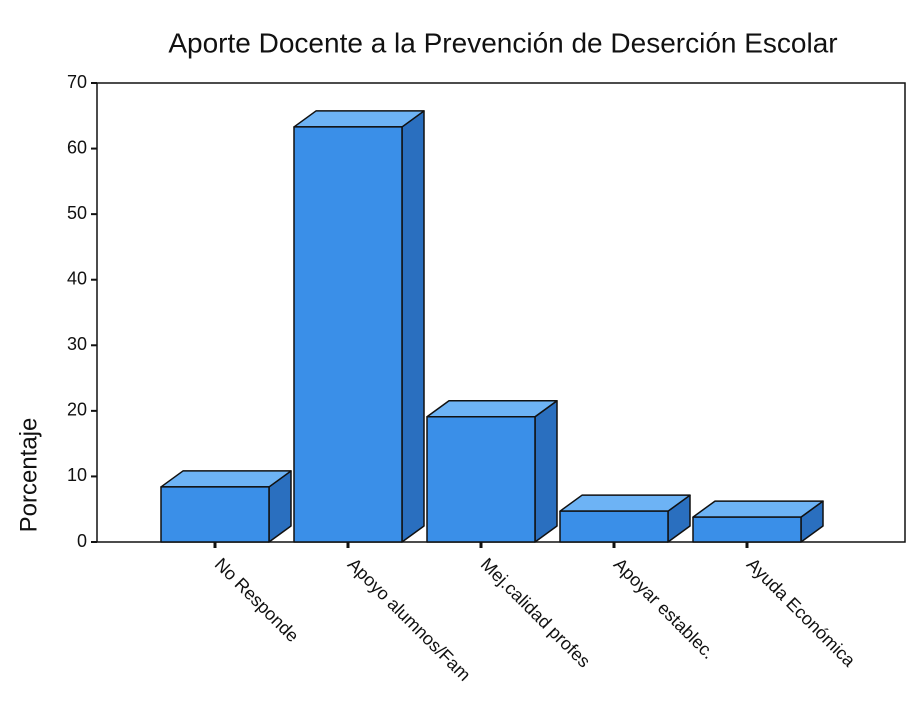  What do you see at coordinates (77, 278) in the screenshot?
I see `y-tick-label: 40` at bounding box center [77, 278].